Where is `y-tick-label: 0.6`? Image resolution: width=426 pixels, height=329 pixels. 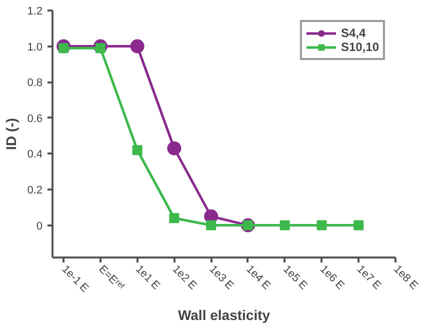 y-tick-label: 0.6 is located at coordinates (35, 118).